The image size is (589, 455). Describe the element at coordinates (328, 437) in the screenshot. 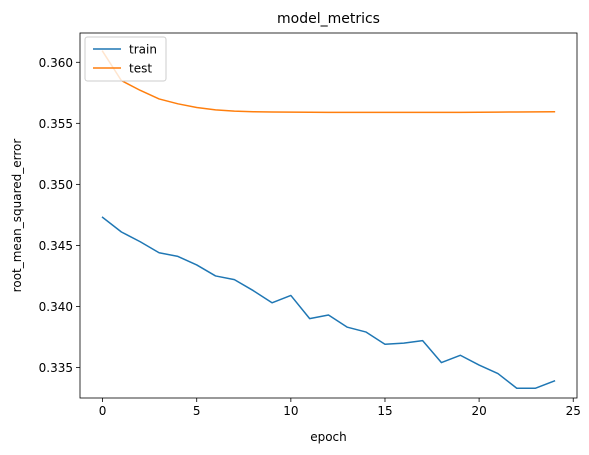

I see `x-axis-label: epoch` at that location.